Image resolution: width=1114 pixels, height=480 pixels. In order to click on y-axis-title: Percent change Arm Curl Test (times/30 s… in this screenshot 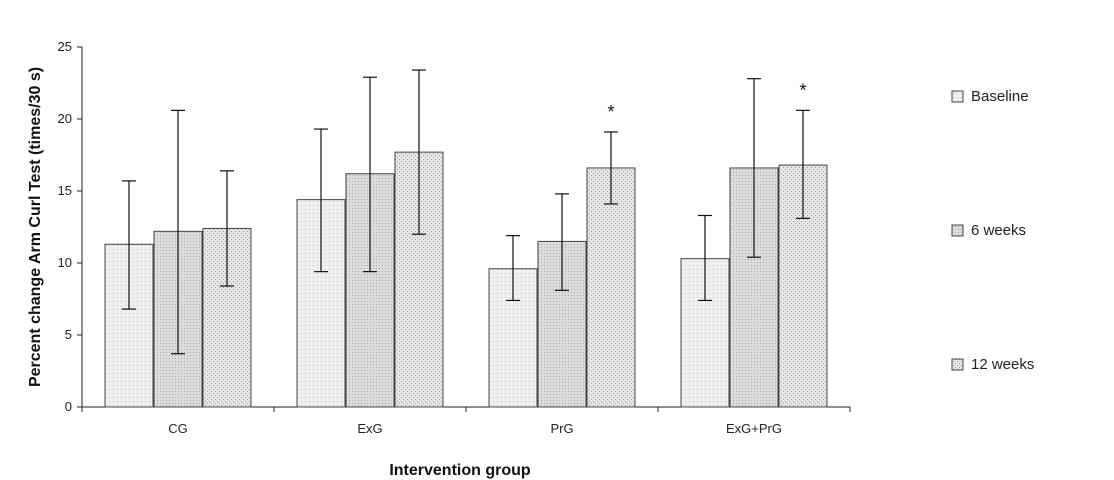, I will do `click(35, 227)`.